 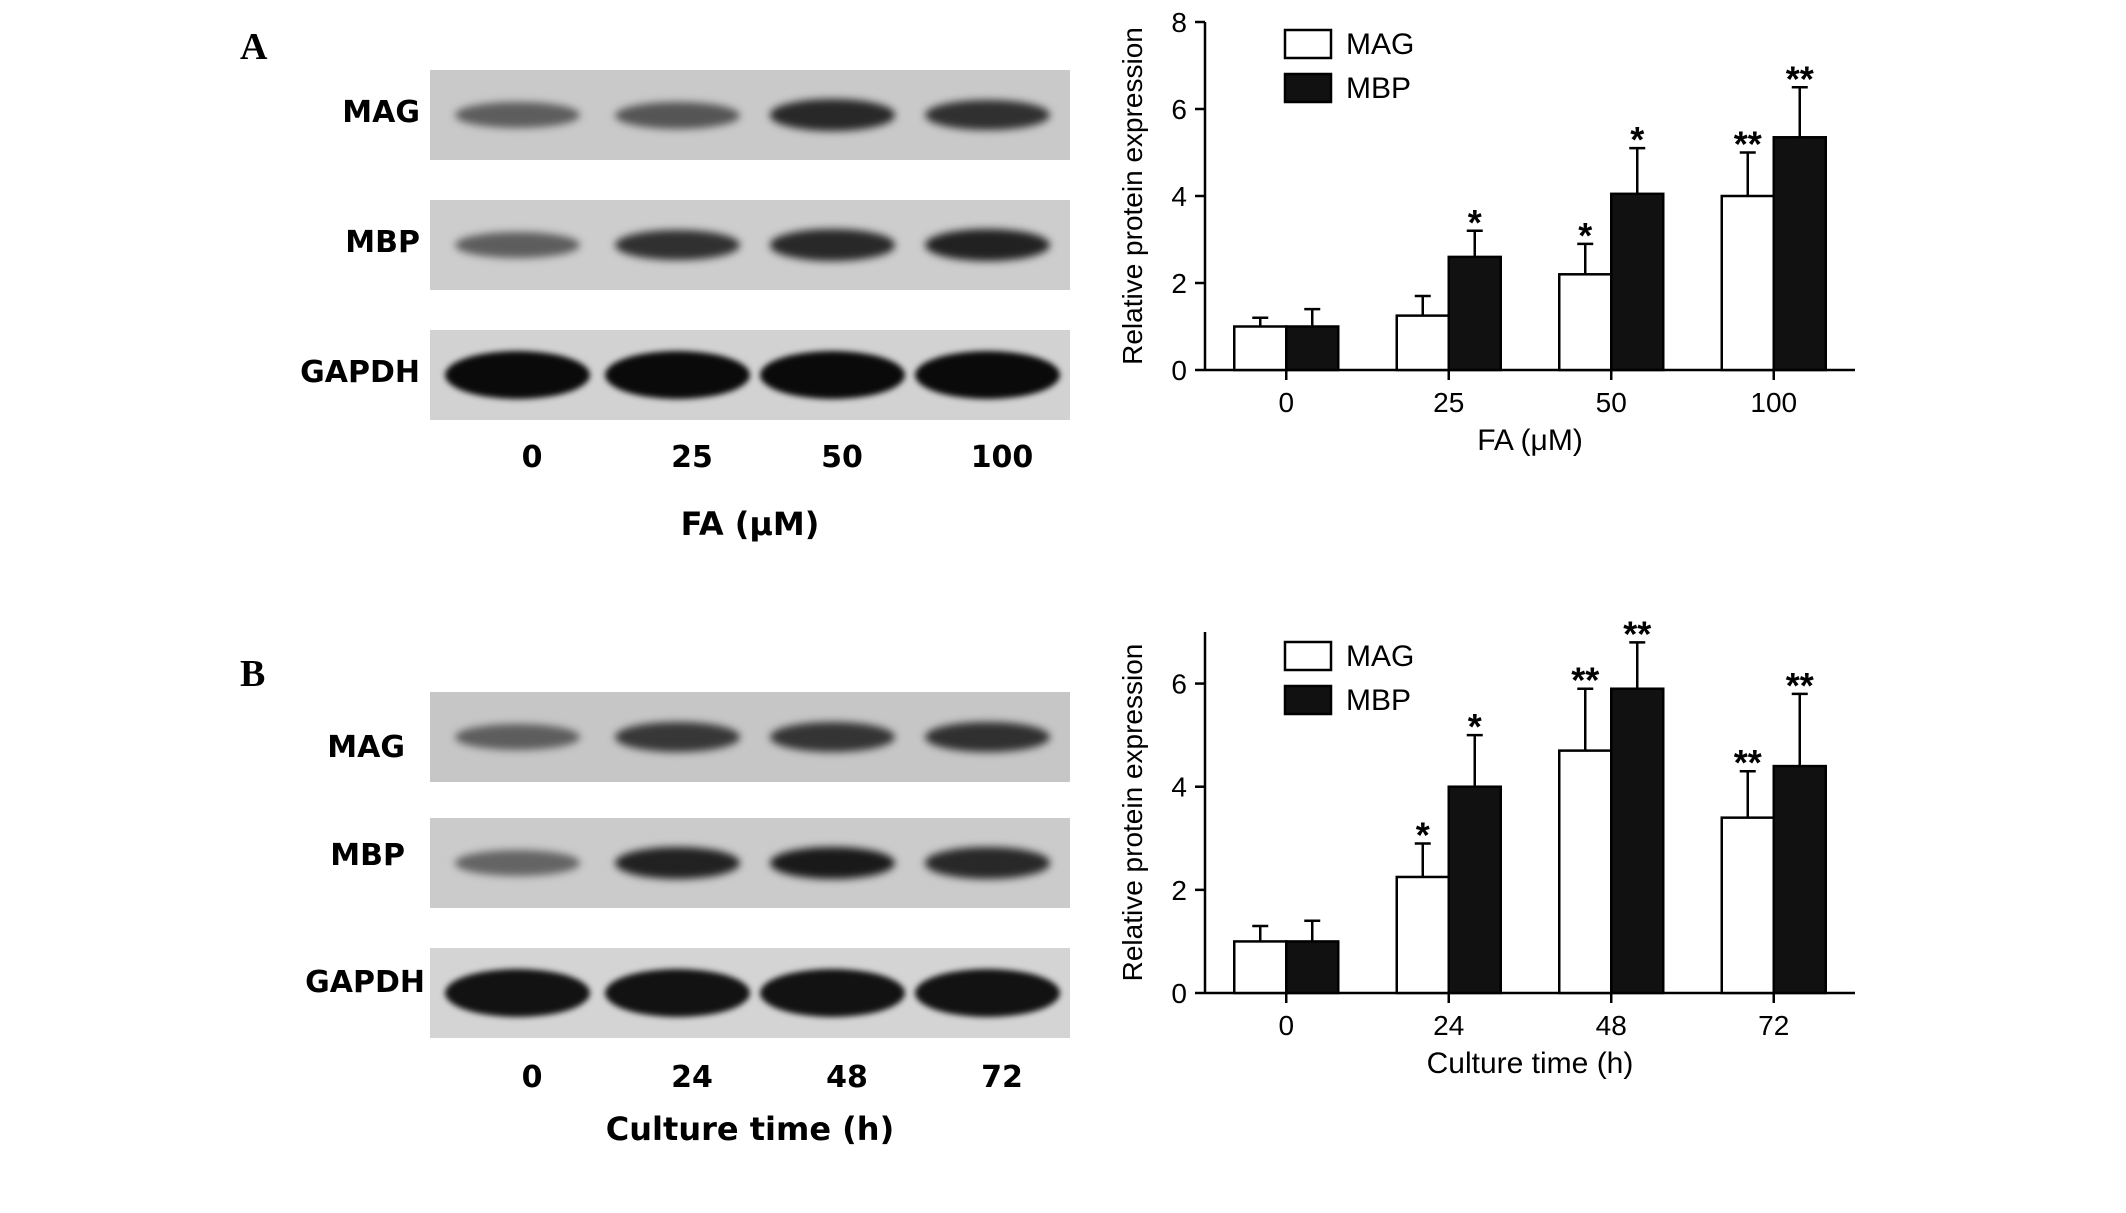 I want to click on x-tick-label: 48, so click(x=1611, y=1025).